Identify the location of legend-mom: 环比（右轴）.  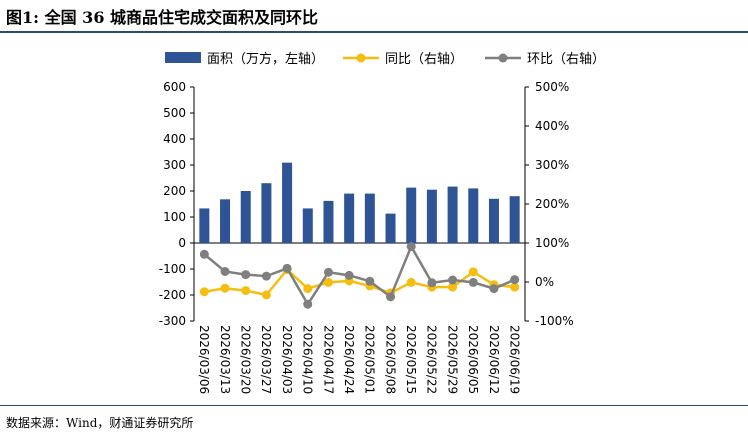
(545, 59).